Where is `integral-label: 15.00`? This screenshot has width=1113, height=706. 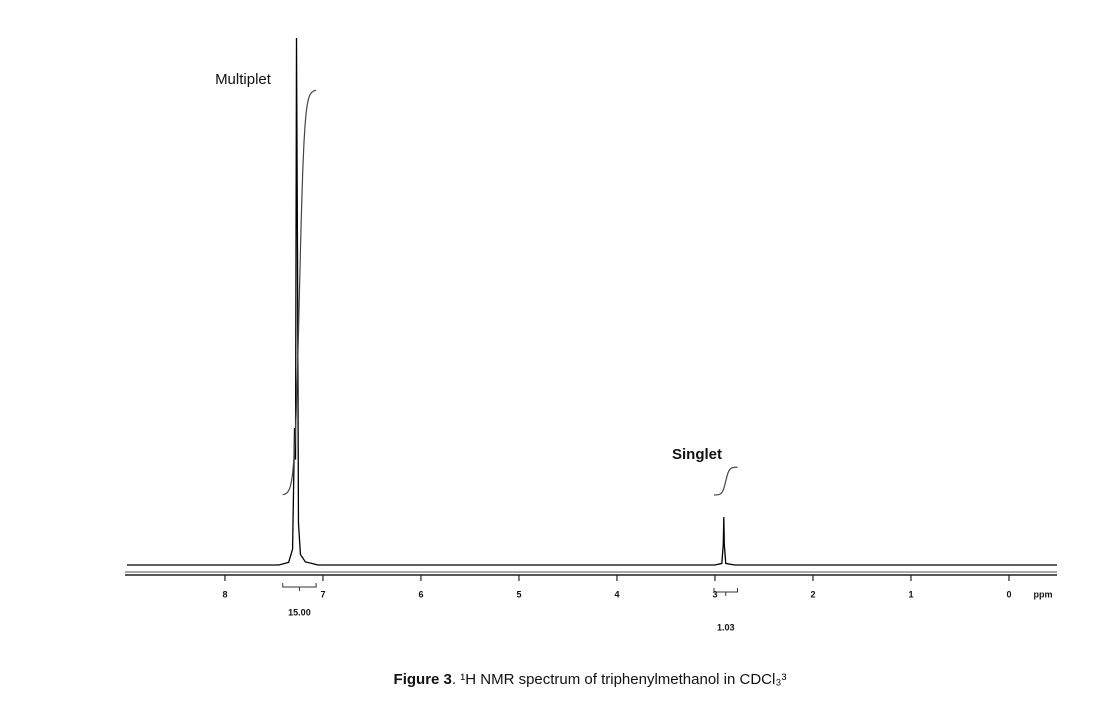 integral-label: 15.00 is located at coordinates (299, 612).